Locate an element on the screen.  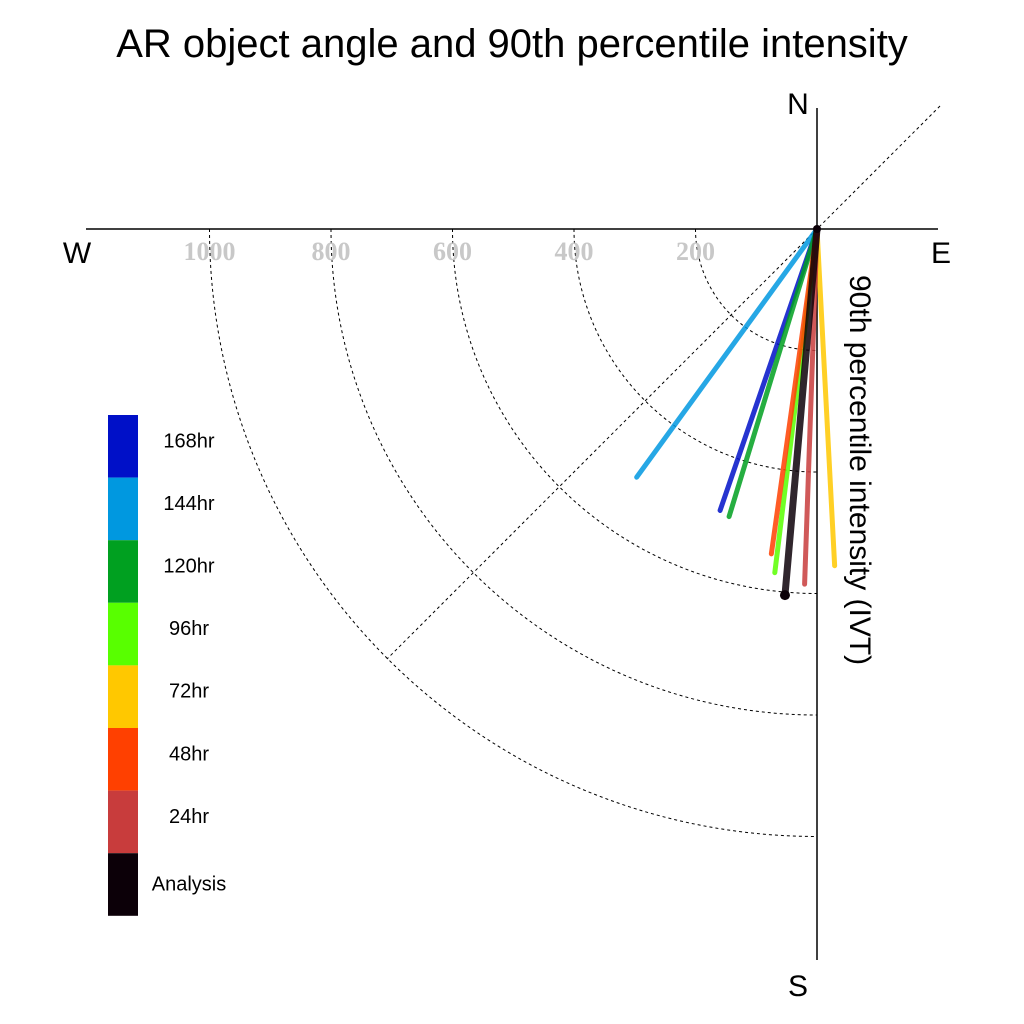
vector-72hr is located at coordinates (826, 397).